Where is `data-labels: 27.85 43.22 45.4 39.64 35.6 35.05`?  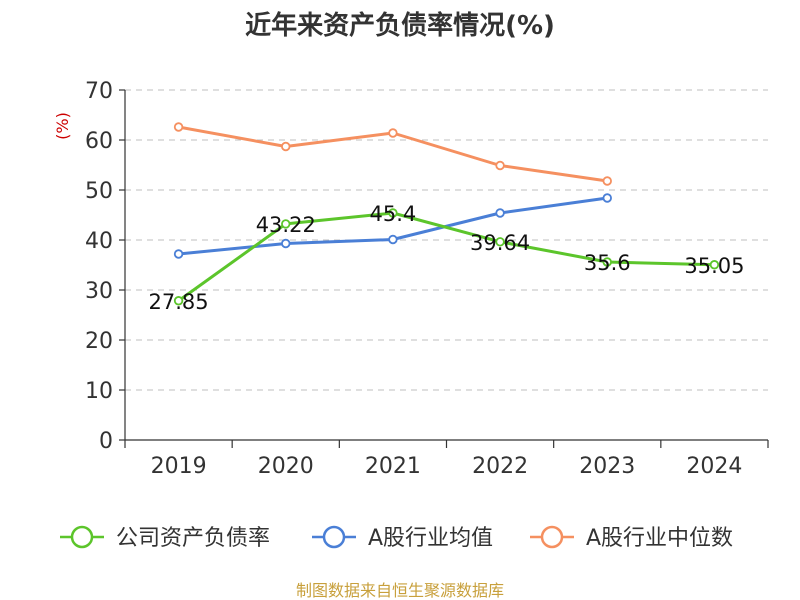
data-labels: 27.85 43.22 45.4 39.64 35.6 35.05 is located at coordinates (447, 258).